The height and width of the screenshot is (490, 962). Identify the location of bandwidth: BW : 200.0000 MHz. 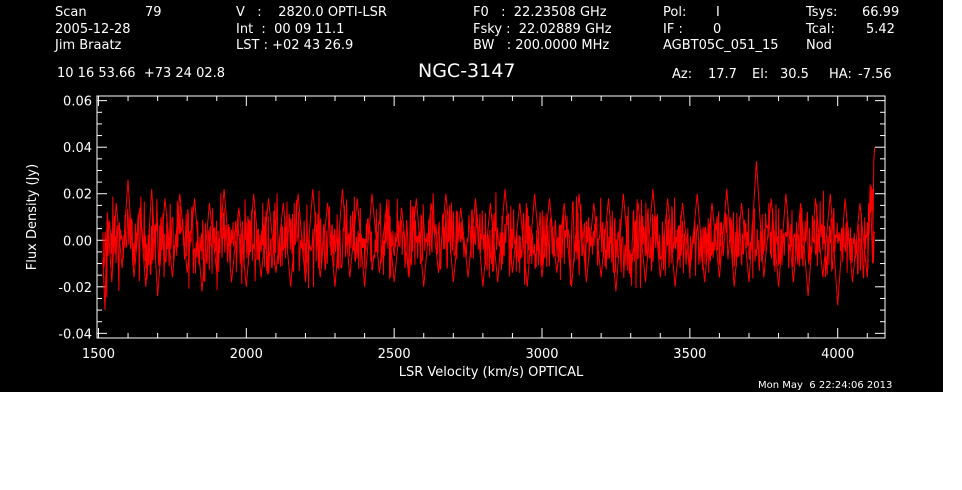
(541, 45).